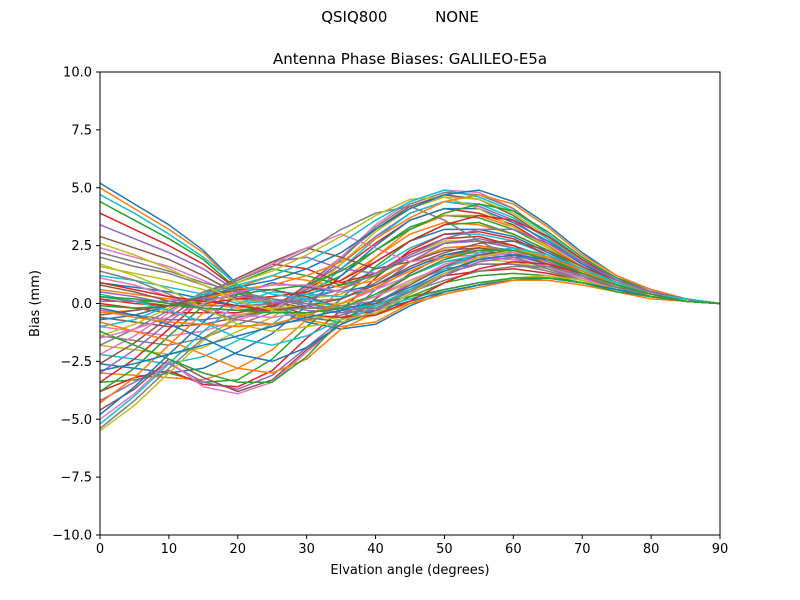 Image resolution: width=800 pixels, height=600 pixels. What do you see at coordinates (513, 549) in the screenshot?
I see `x-tick-label: 60` at bounding box center [513, 549].